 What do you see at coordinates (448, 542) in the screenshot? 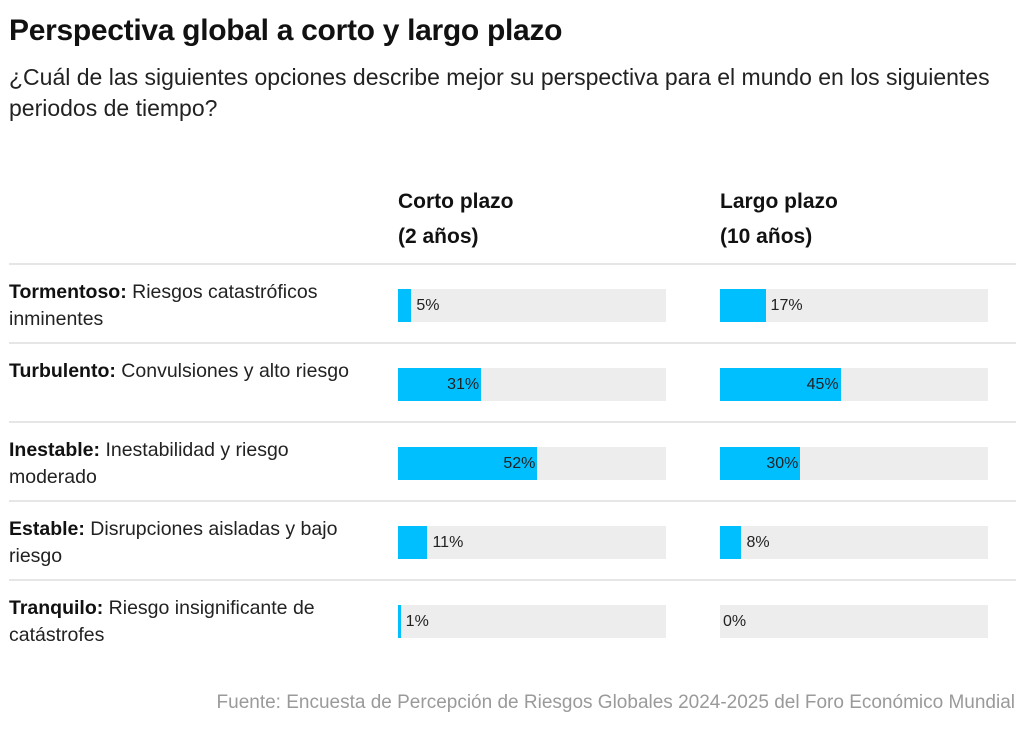
I see `data-label: 11%` at bounding box center [448, 542].